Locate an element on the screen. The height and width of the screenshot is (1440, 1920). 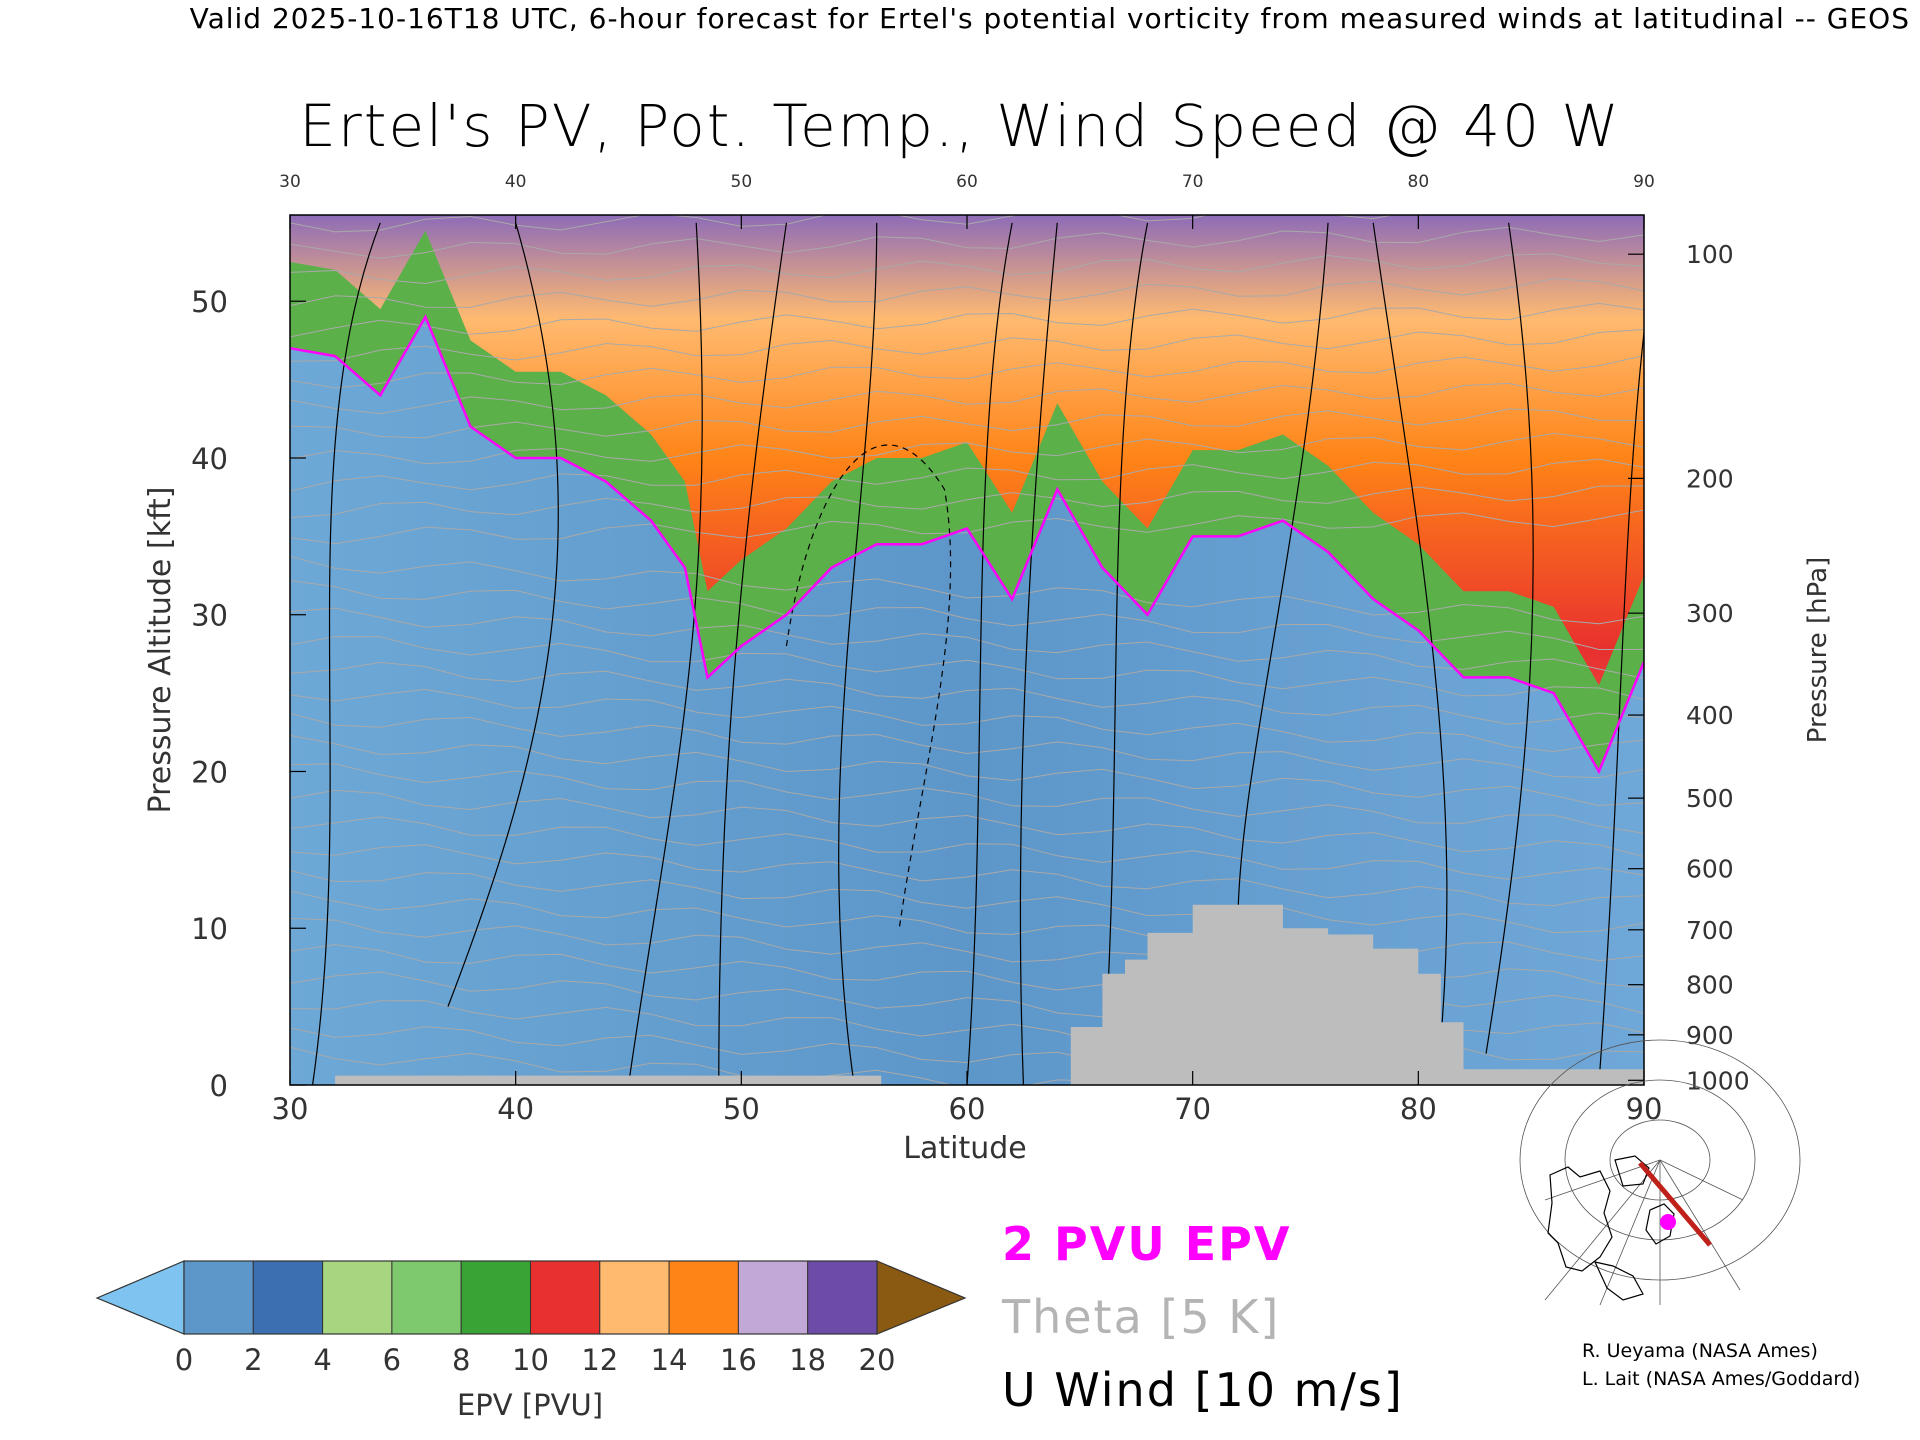
x-tick-label-top: 60 is located at coordinates (967, 182).